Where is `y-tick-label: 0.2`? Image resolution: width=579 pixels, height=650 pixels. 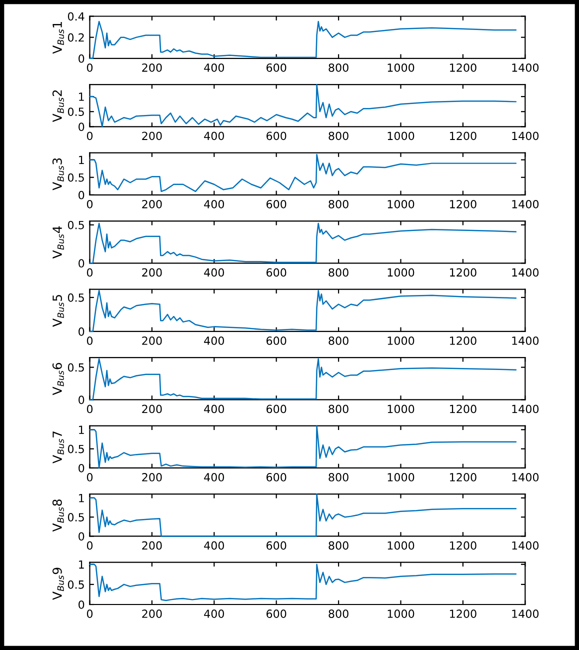 y-tick-label: 0.2 is located at coordinates (76, 37).